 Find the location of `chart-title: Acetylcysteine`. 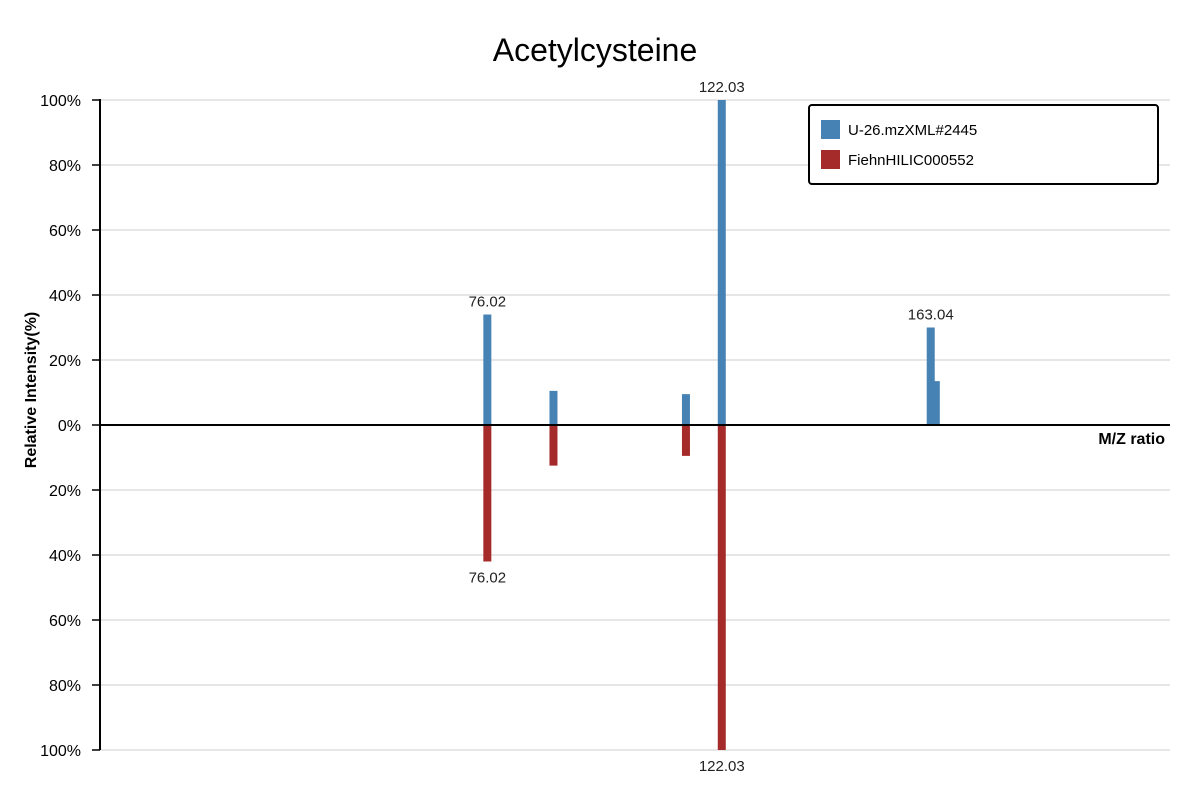

chart-title: Acetylcysteine is located at coordinates (595, 50).